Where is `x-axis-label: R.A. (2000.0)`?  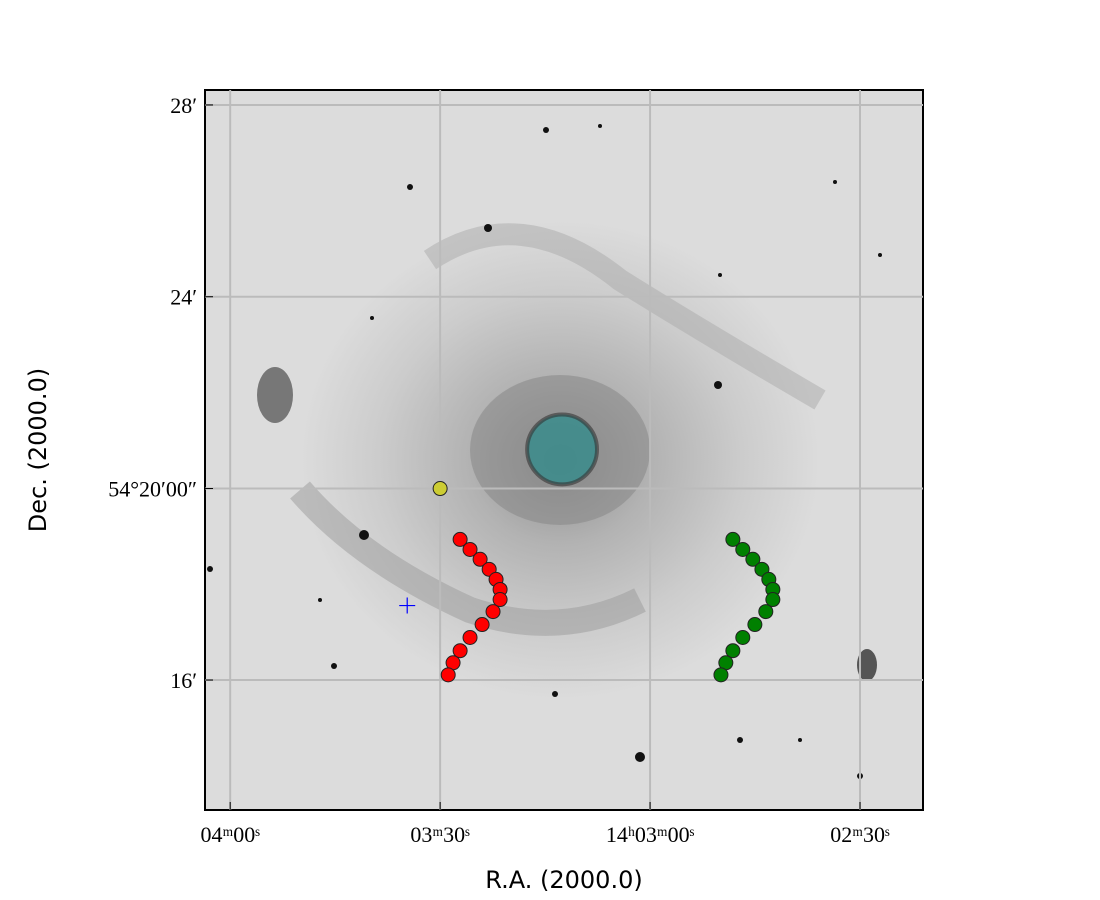
x-axis-label: R.A. (2000.0) is located at coordinates (563, 880).